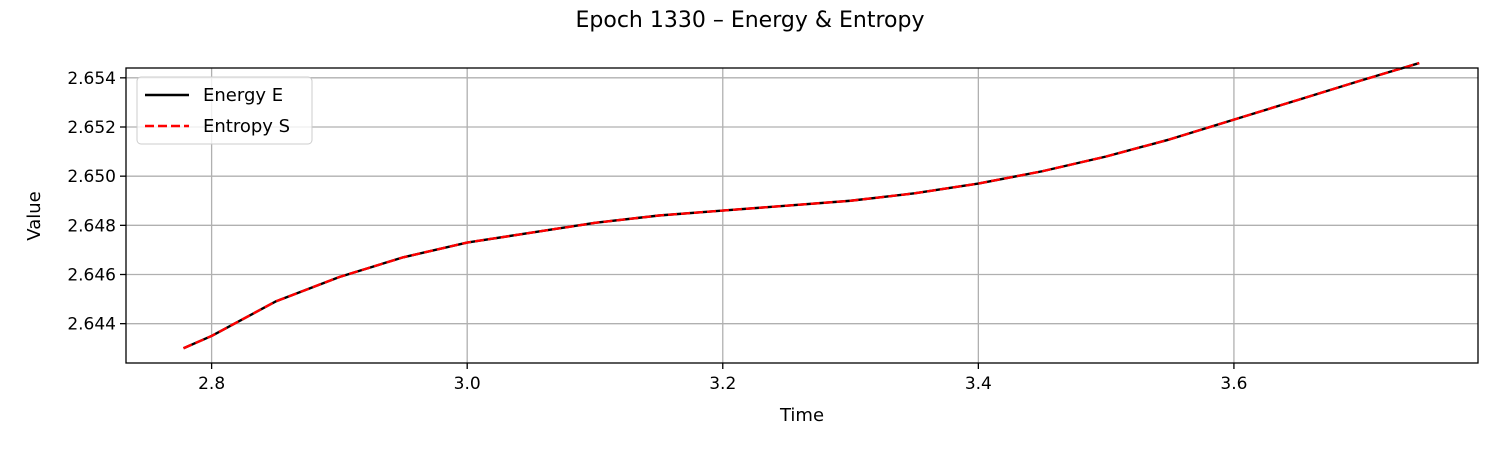 Image resolution: width=1500 pixels, height=450 pixels. I want to click on x-tick-label: 3.6, so click(1233, 384).